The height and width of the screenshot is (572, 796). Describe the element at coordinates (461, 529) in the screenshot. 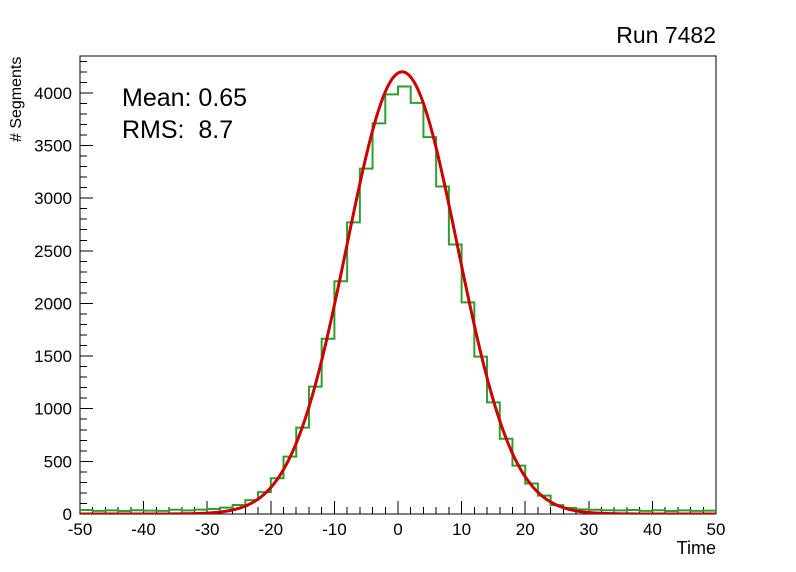

I see `x-tick-label: 10` at that location.